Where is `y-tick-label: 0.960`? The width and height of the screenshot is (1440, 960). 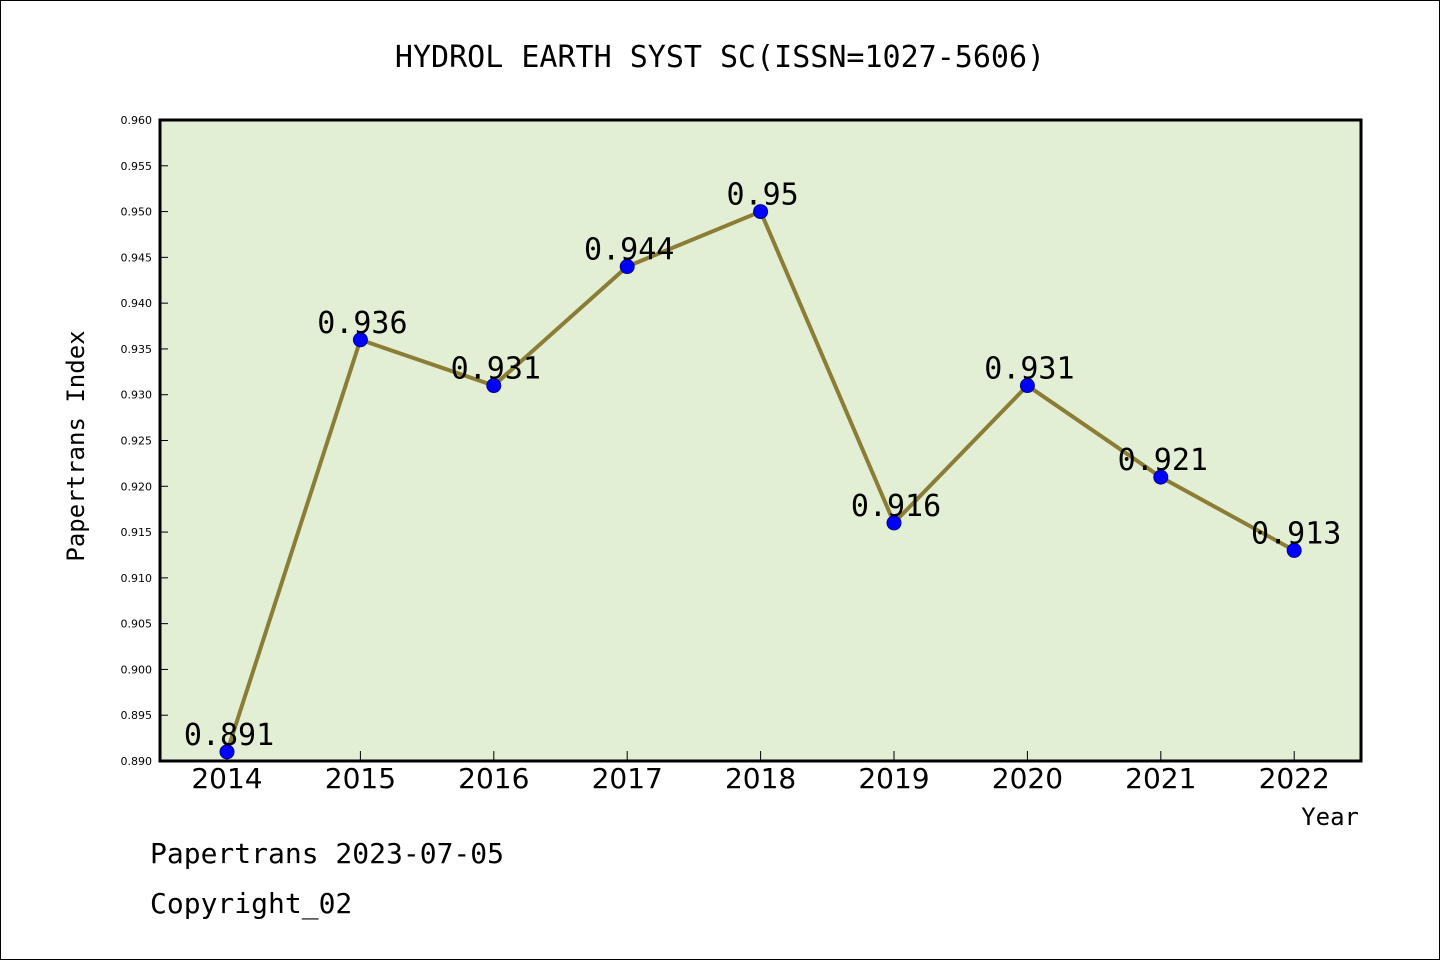
y-tick-label: 0.960 is located at coordinates (137, 120).